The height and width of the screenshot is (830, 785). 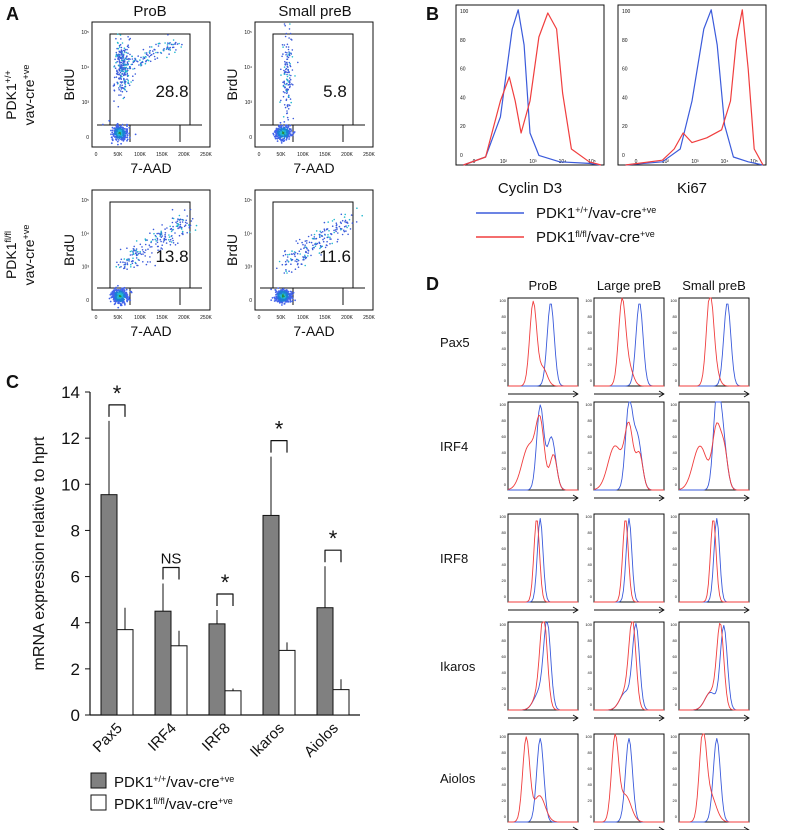 What do you see at coordinates (504, 752) in the screenshot?
I see `tick-label: 80` at bounding box center [504, 752].